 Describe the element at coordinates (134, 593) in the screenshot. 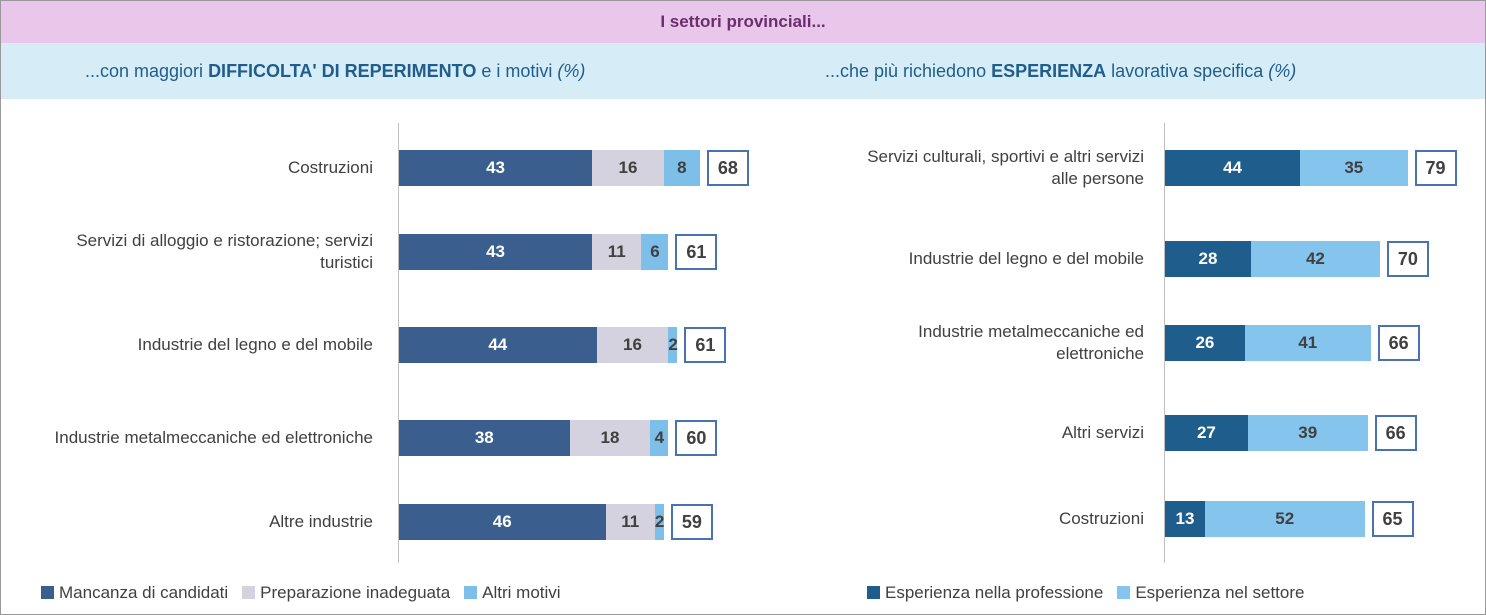

I see `legend-item: Mancanza di candidati` at that location.